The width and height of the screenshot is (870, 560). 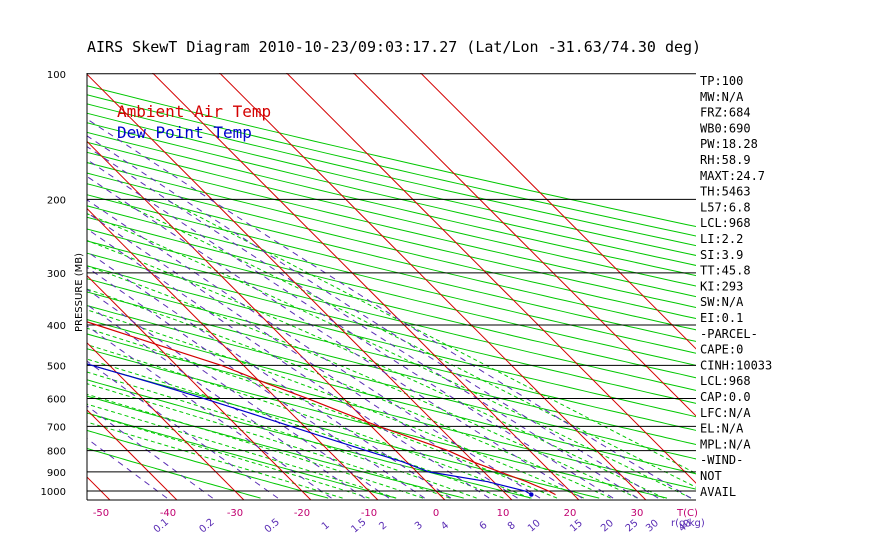 What do you see at coordinates (56, 326) in the screenshot?
I see `pressure-tick-label: 400` at bounding box center [56, 326].